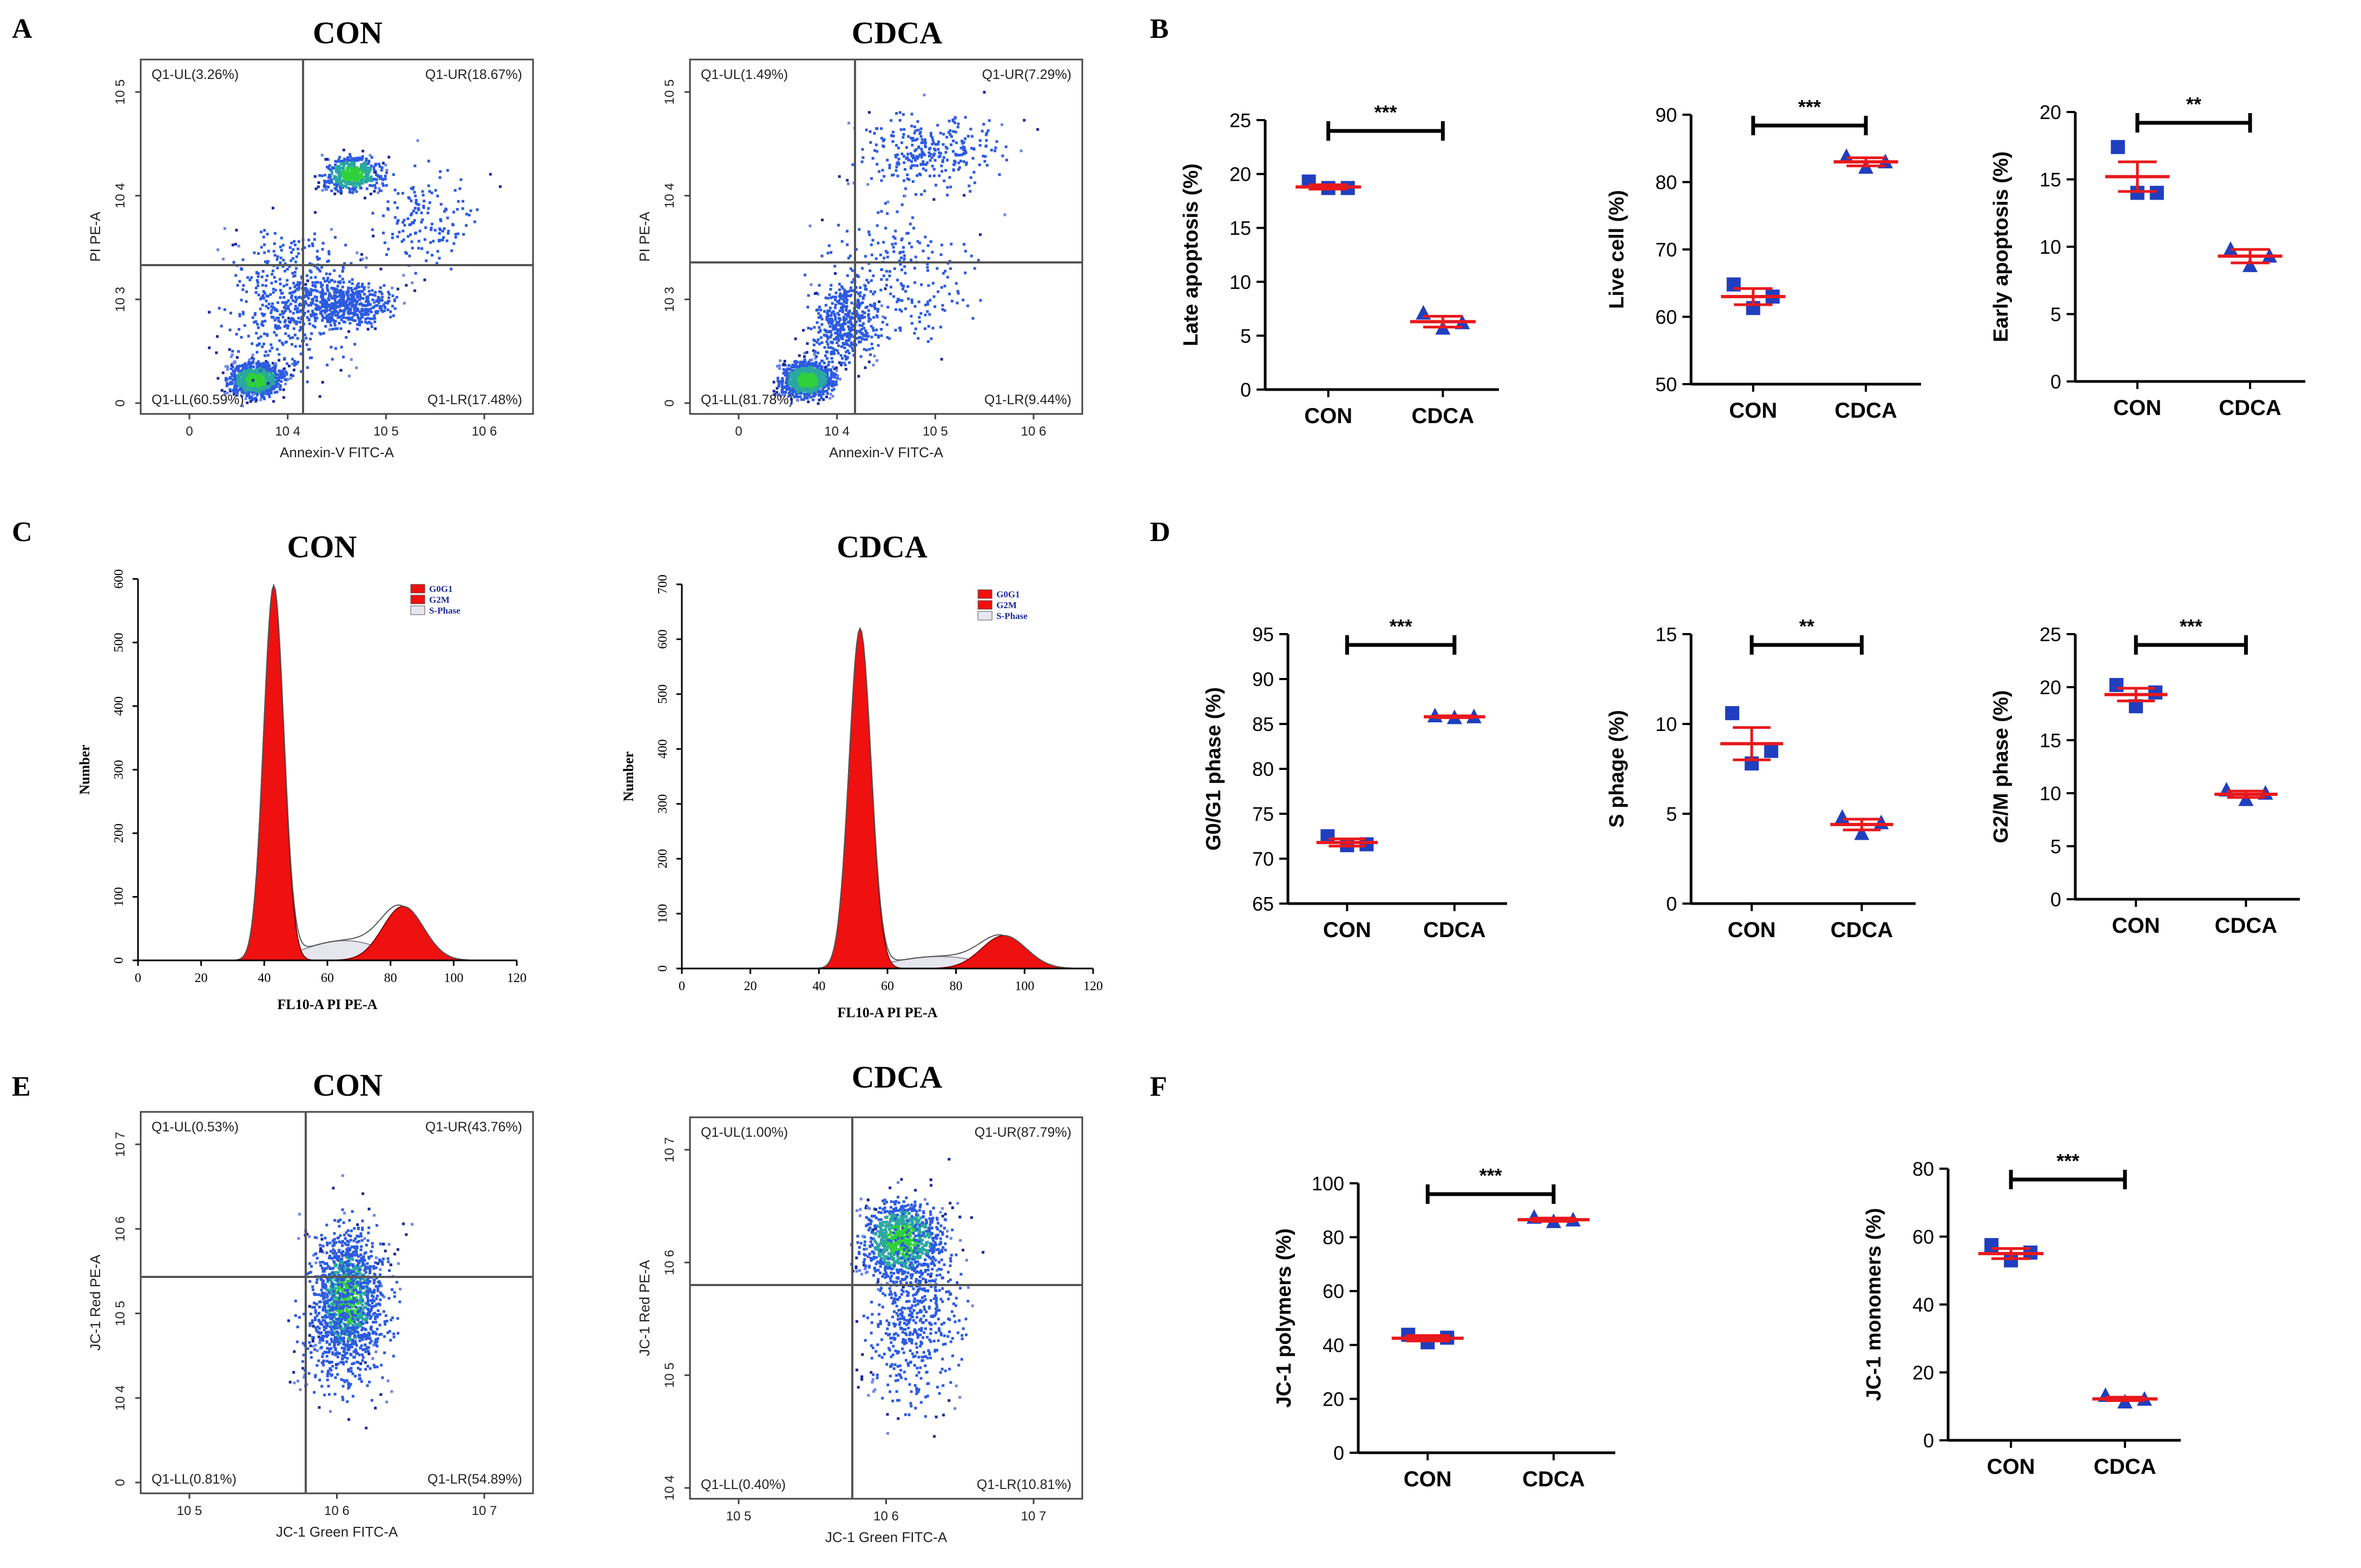  What do you see at coordinates (1671, 814) in the screenshot?
I see `y-tick-label: 5` at bounding box center [1671, 814].